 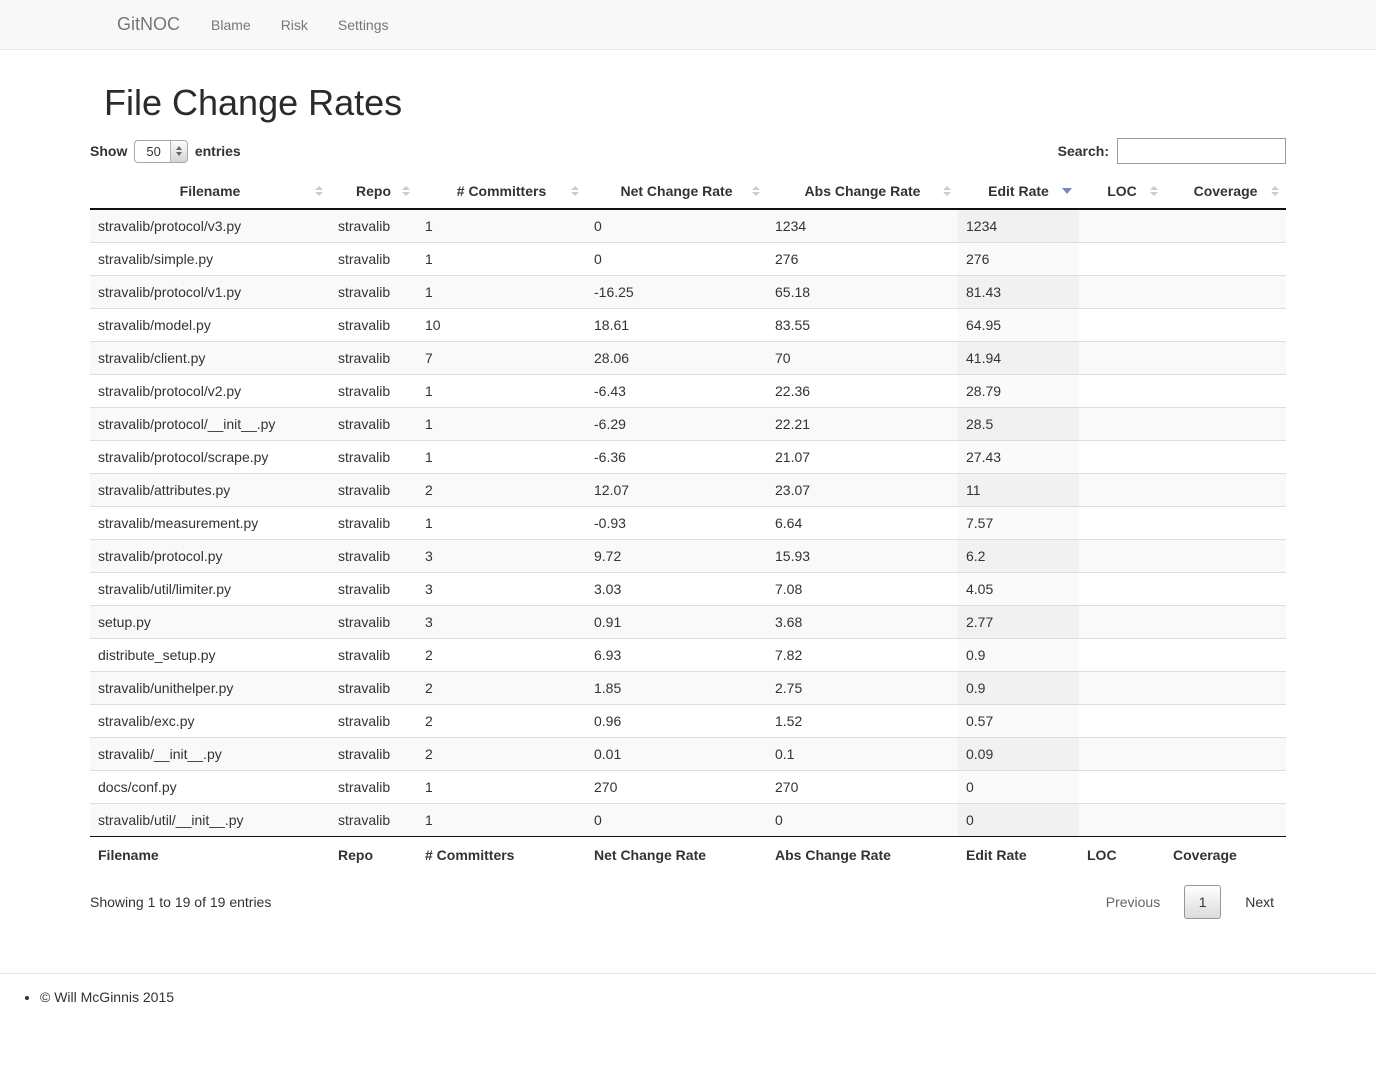 What do you see at coordinates (1122, 853) in the screenshot?
I see `footer-column-header-loc: LOC` at bounding box center [1122, 853].